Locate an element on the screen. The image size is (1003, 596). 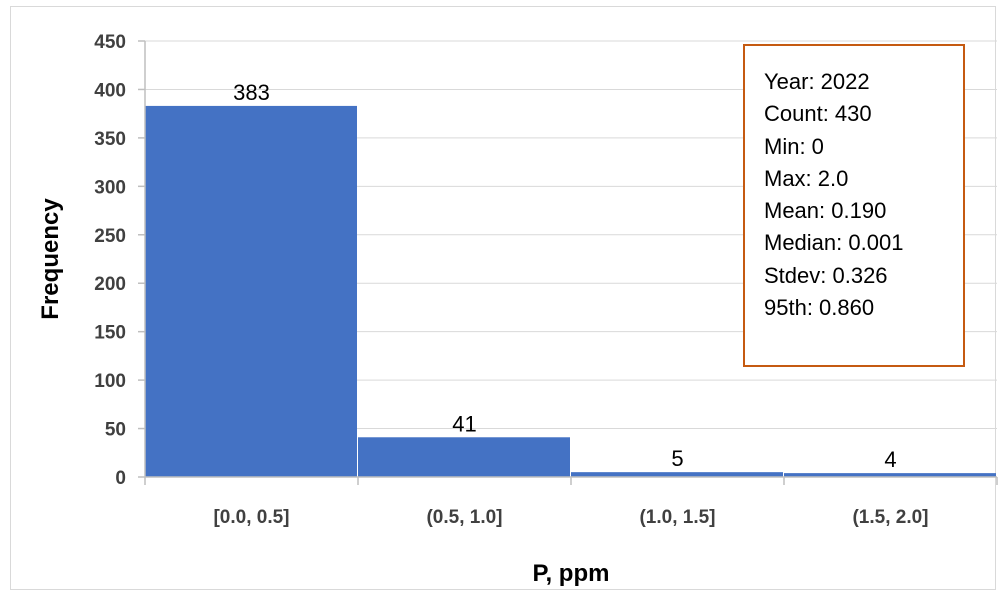
y-tick-label: 400 is located at coordinates (110, 90).